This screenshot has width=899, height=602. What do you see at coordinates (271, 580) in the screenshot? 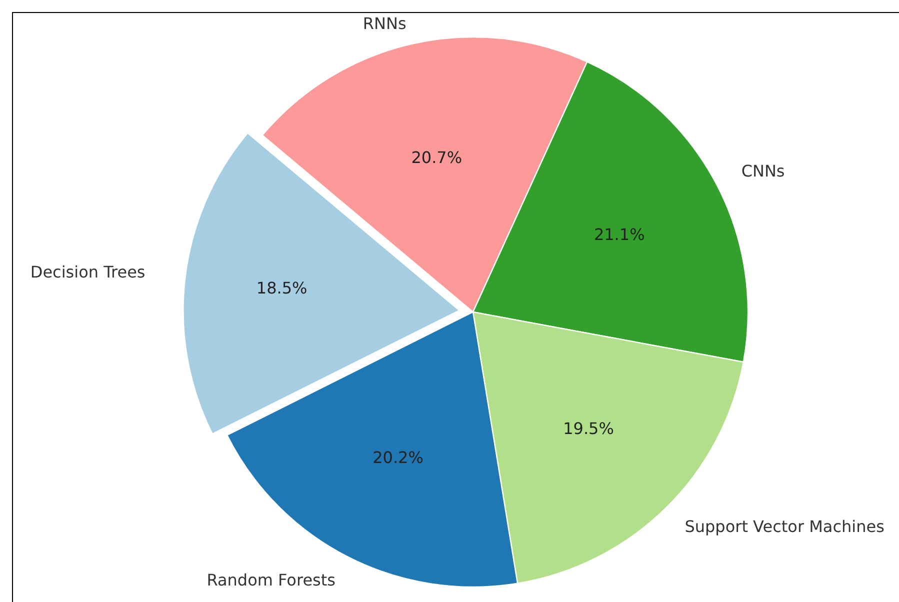
I see `slice-label: Random Forests` at bounding box center [271, 580].